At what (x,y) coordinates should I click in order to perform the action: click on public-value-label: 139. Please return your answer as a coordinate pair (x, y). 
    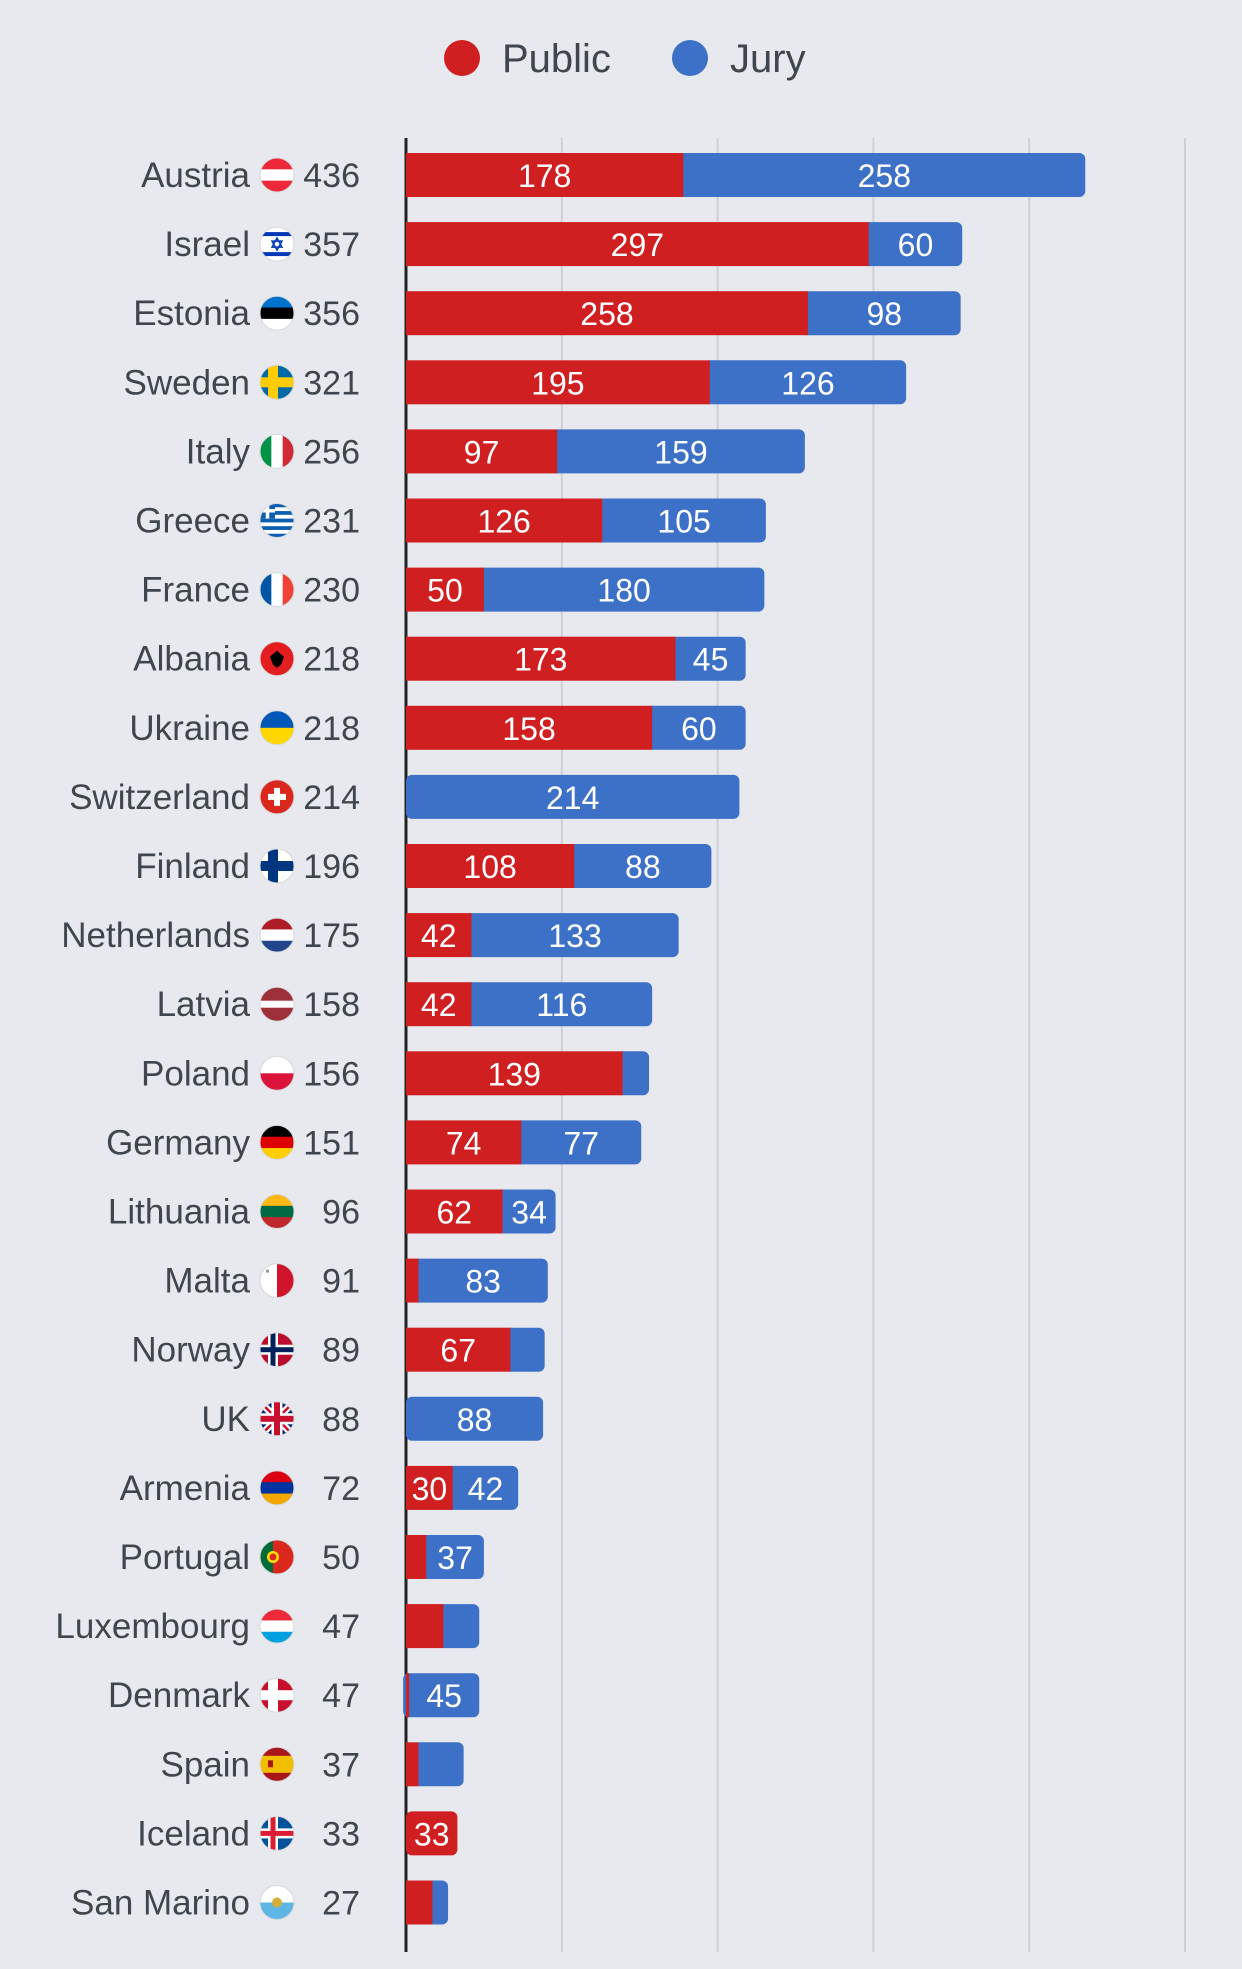
    Looking at the image, I should click on (514, 1074).